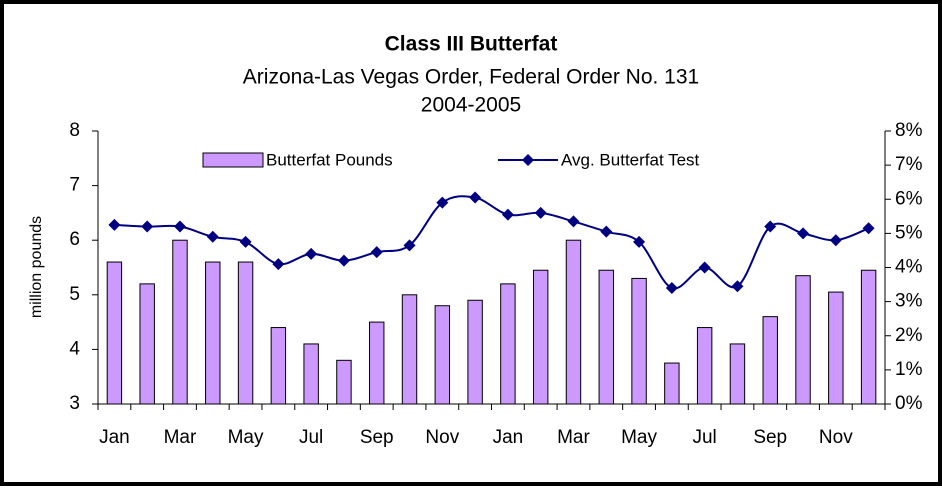 This screenshot has width=942, height=491. What do you see at coordinates (471, 44) in the screenshot?
I see `chart-title: Class III Butterfat` at bounding box center [471, 44].